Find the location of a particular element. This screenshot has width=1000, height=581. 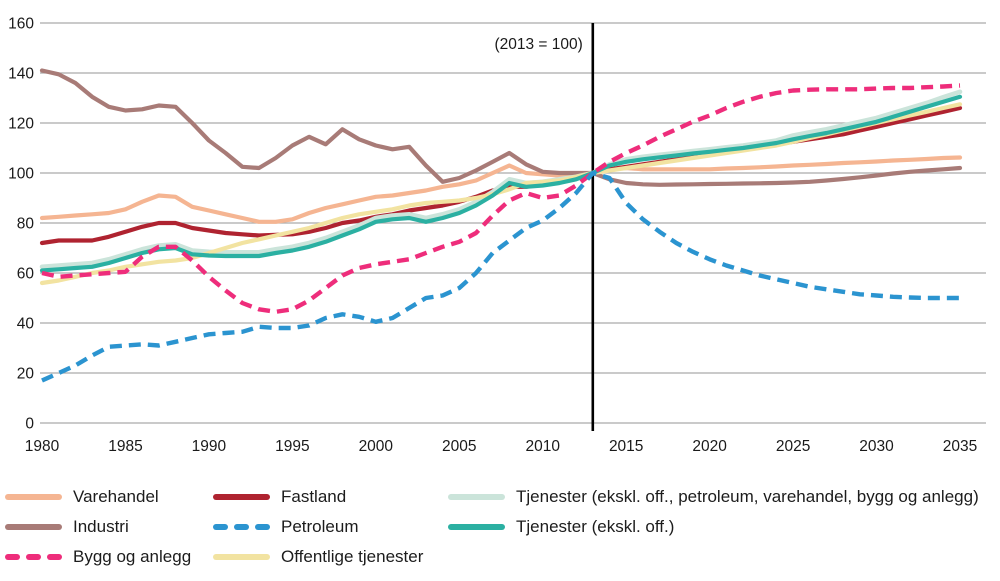

legend-swatch-tjenester_full is located at coordinates (476, 497).